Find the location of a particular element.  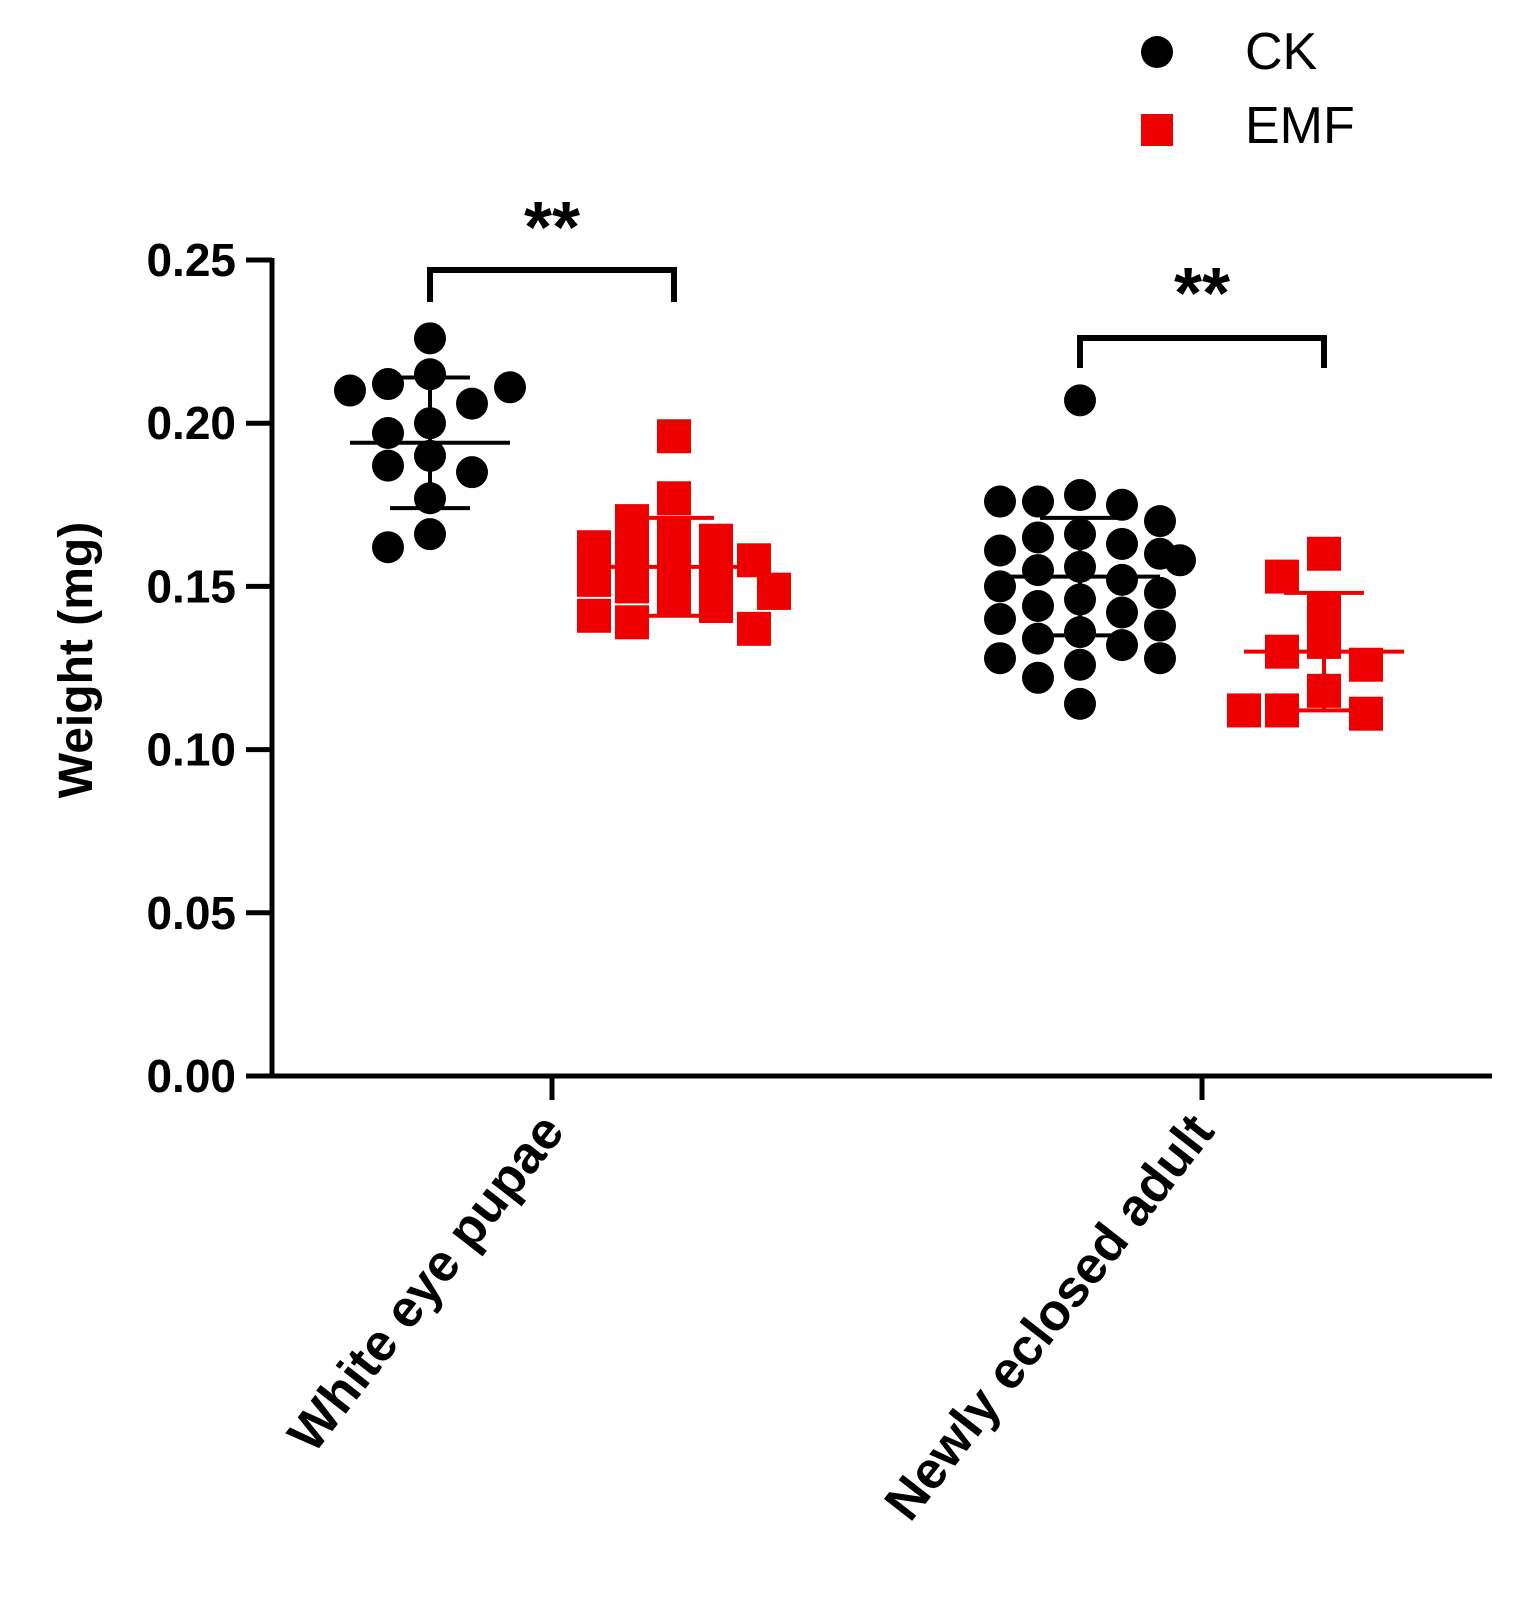

legend: CK EMF is located at coordinates (1248, 89).